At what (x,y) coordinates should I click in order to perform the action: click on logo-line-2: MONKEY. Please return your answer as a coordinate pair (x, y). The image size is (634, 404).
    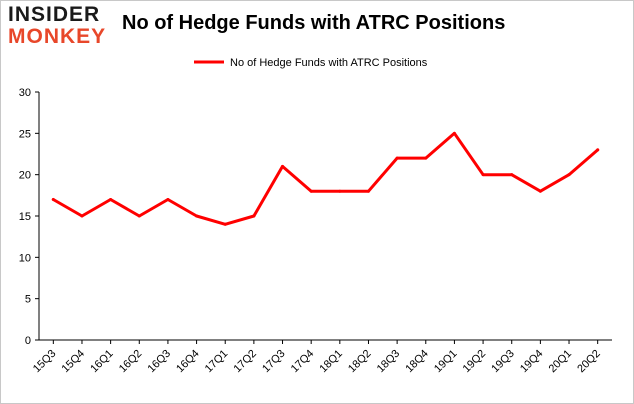
    Looking at the image, I should click on (57, 36).